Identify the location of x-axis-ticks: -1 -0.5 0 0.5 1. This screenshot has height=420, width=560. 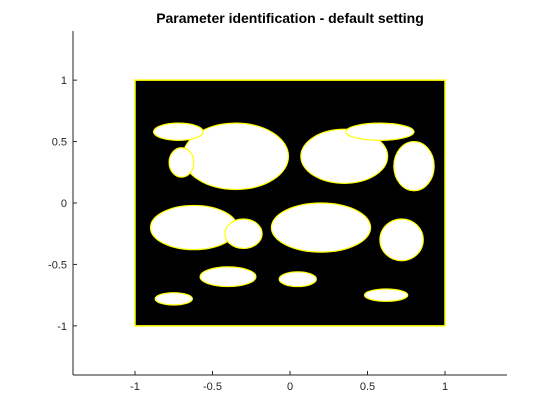
(289, 382).